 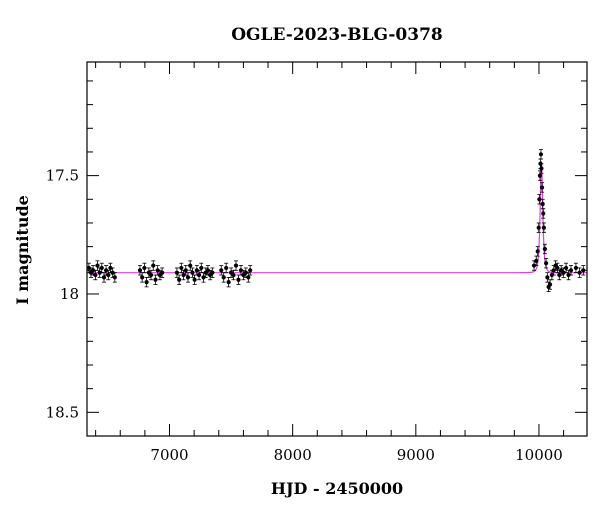 What do you see at coordinates (539, 455) in the screenshot?
I see `x-tick-label: 10000` at bounding box center [539, 455].